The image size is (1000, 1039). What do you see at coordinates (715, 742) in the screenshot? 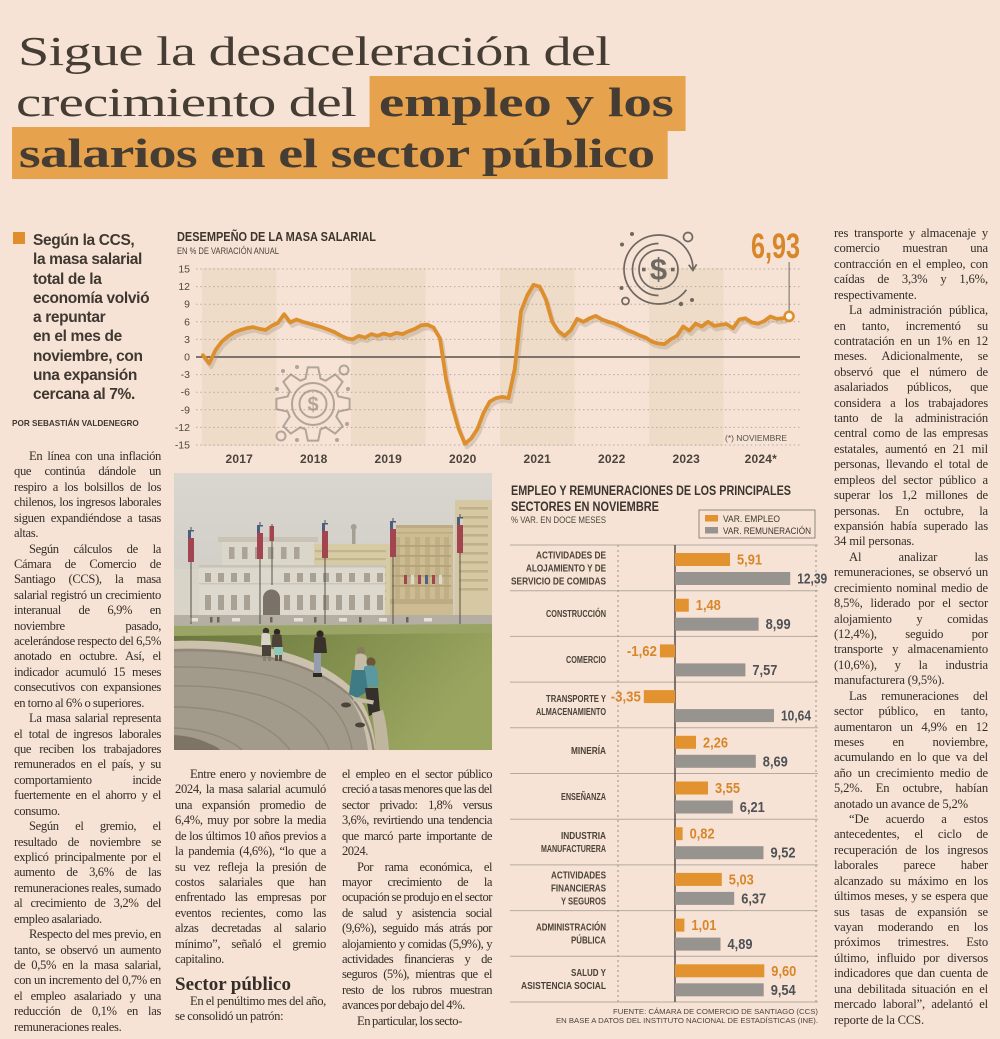
I see `svg-text: 2,26` at bounding box center [715, 742].